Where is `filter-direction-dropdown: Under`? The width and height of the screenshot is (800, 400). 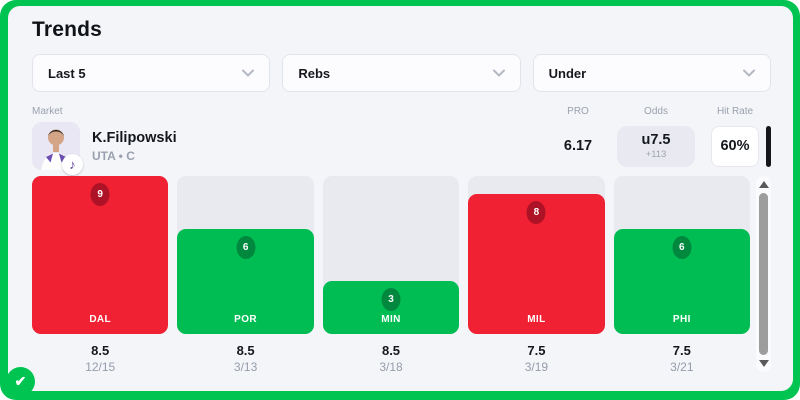
filter-direction-dropdown: Under is located at coordinates (651, 73).